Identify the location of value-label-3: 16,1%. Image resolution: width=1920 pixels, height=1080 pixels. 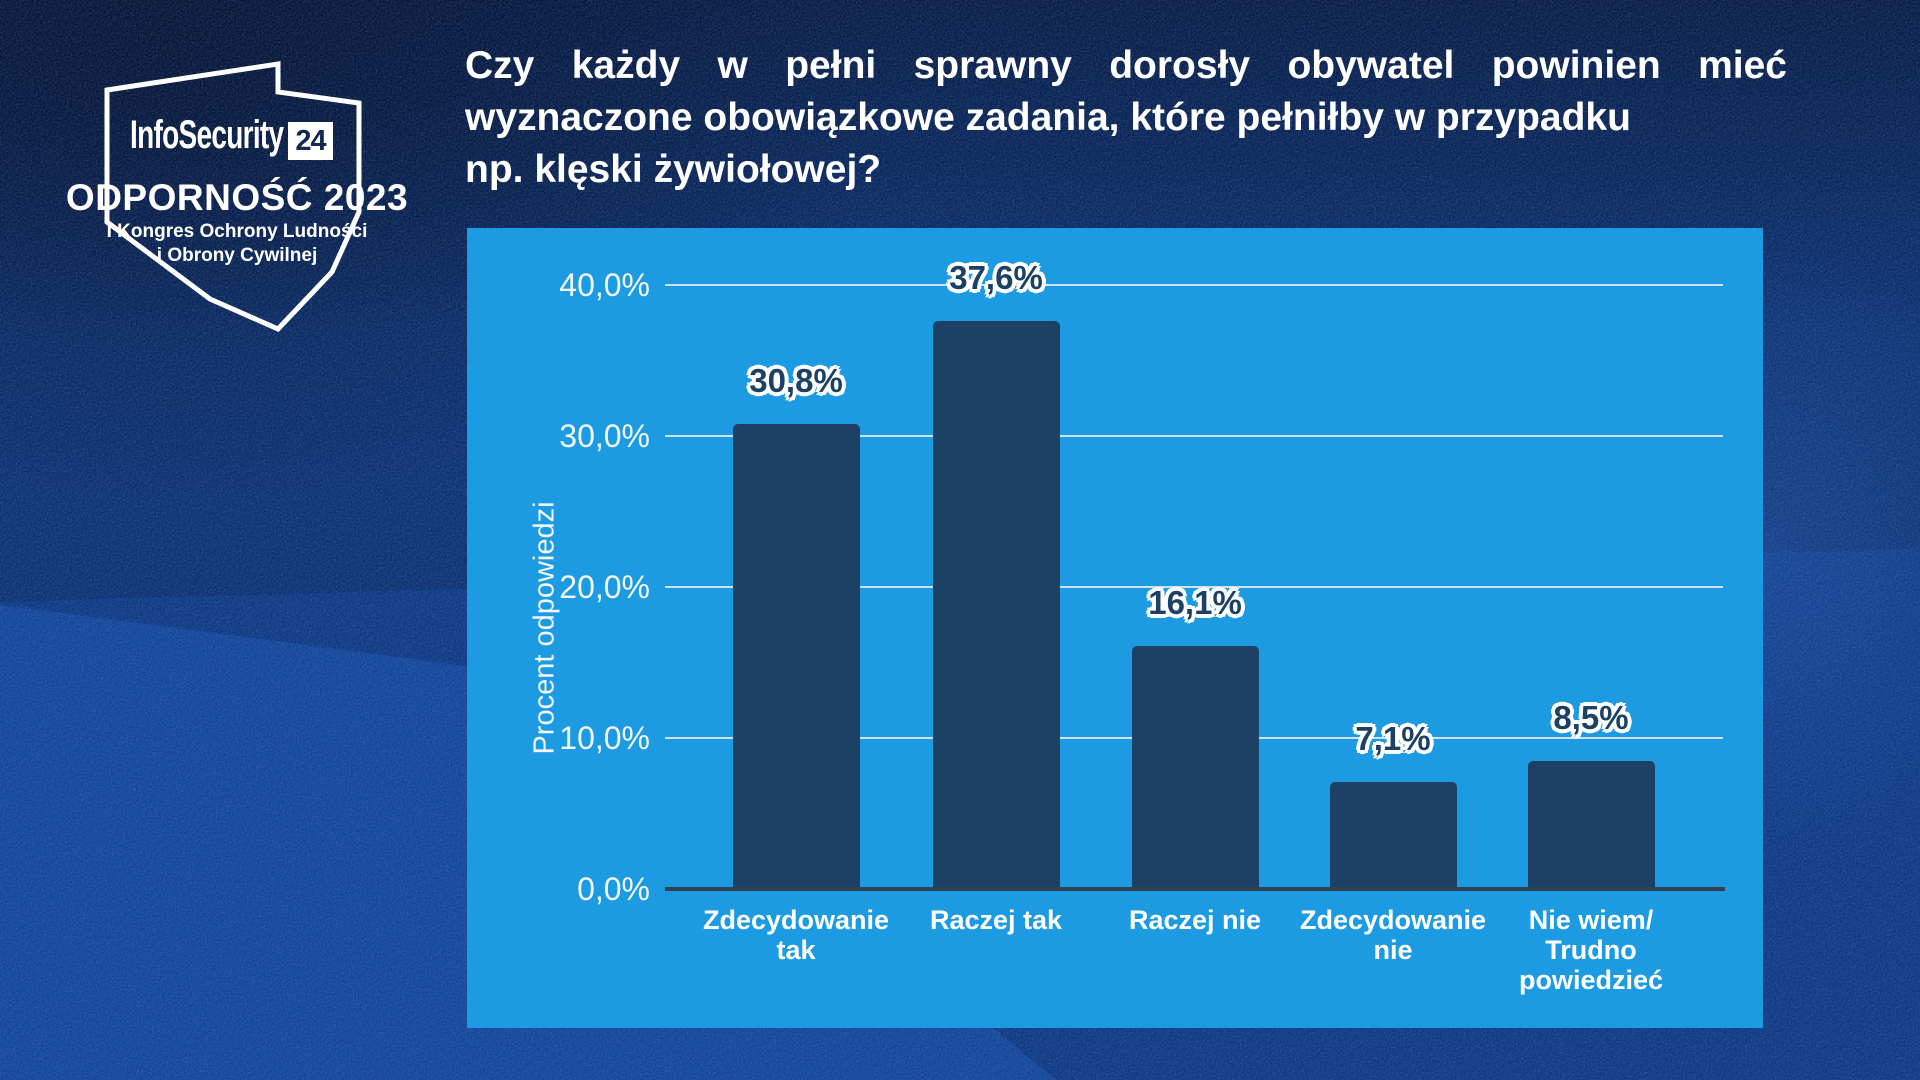
(1195, 602).